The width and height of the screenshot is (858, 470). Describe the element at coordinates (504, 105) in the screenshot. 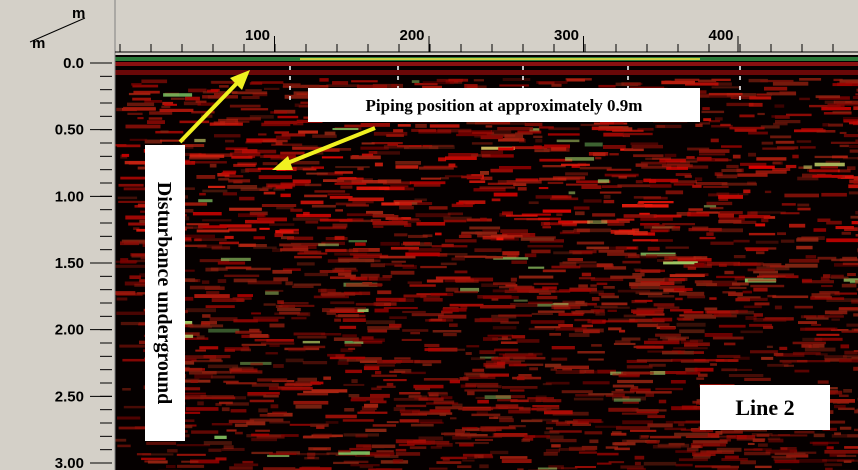

I see `annotation-box` at that location.